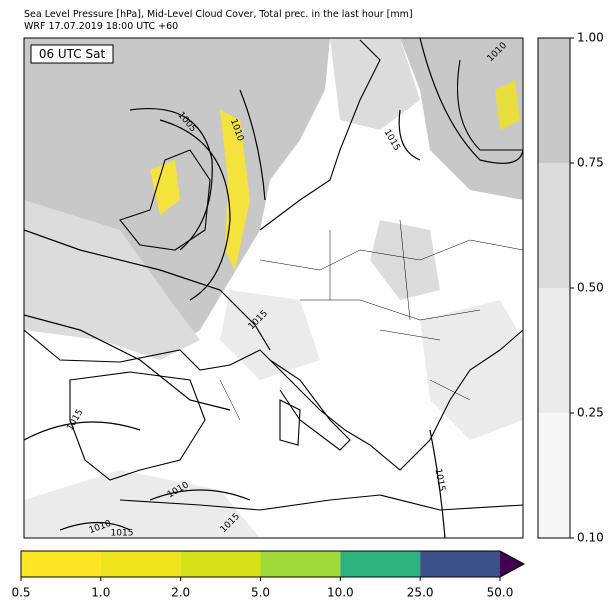  I want to click on tick-label: 1.0, so click(100, 593).